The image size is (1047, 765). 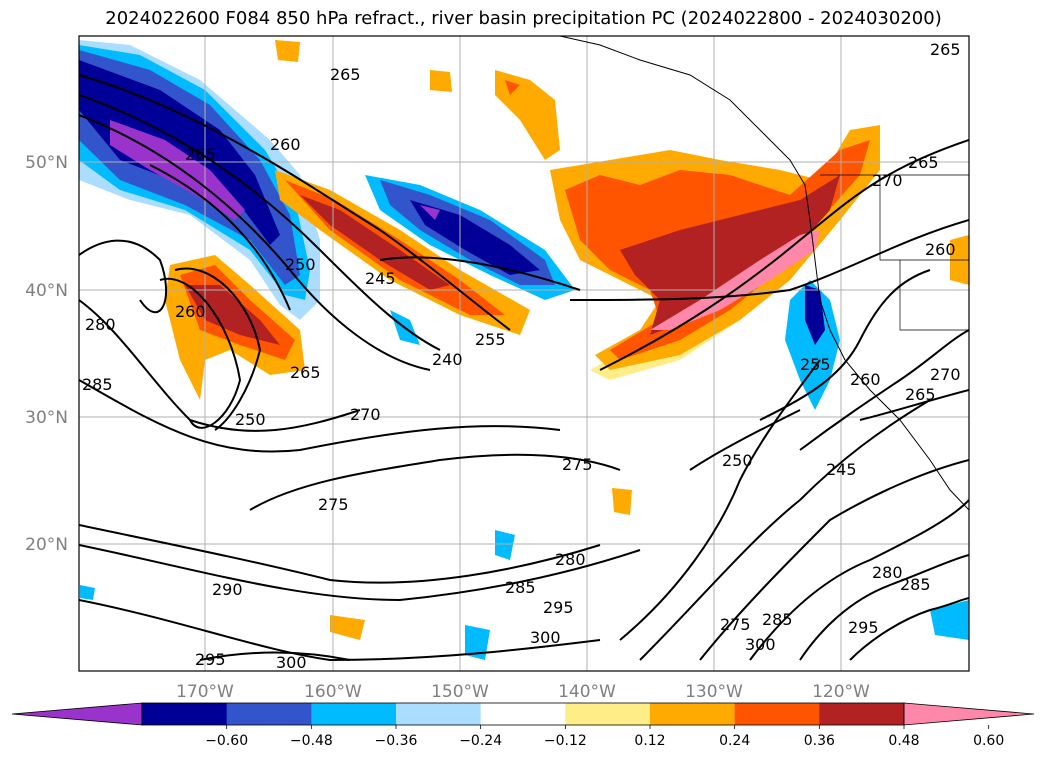 What do you see at coordinates (735, 280) in the screenshot?
I see `positive-band-2-pink` at bounding box center [735, 280].